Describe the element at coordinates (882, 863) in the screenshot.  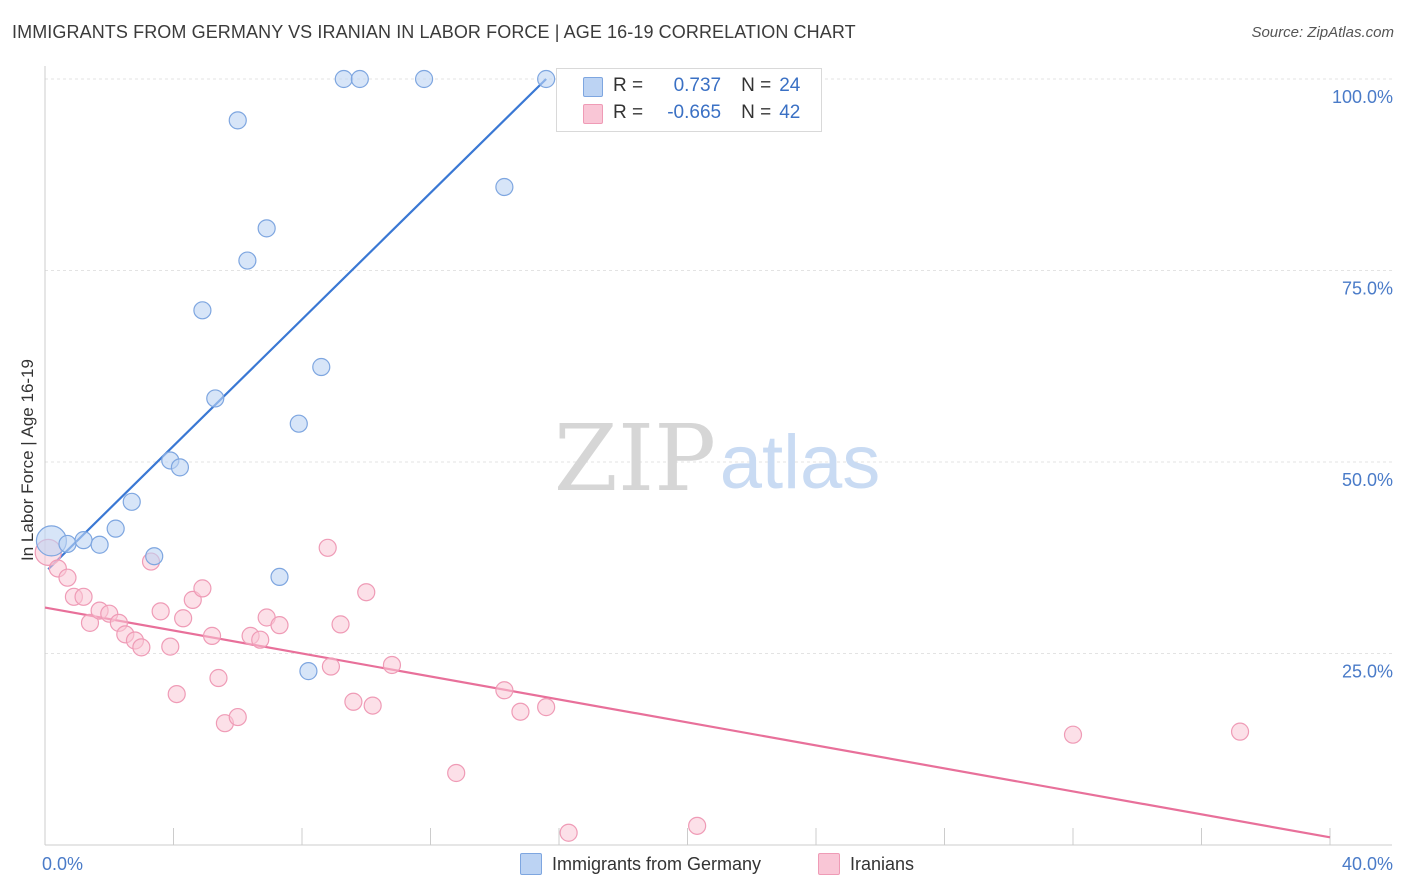
I see `legend-label-iranians: Iranians` at that location.